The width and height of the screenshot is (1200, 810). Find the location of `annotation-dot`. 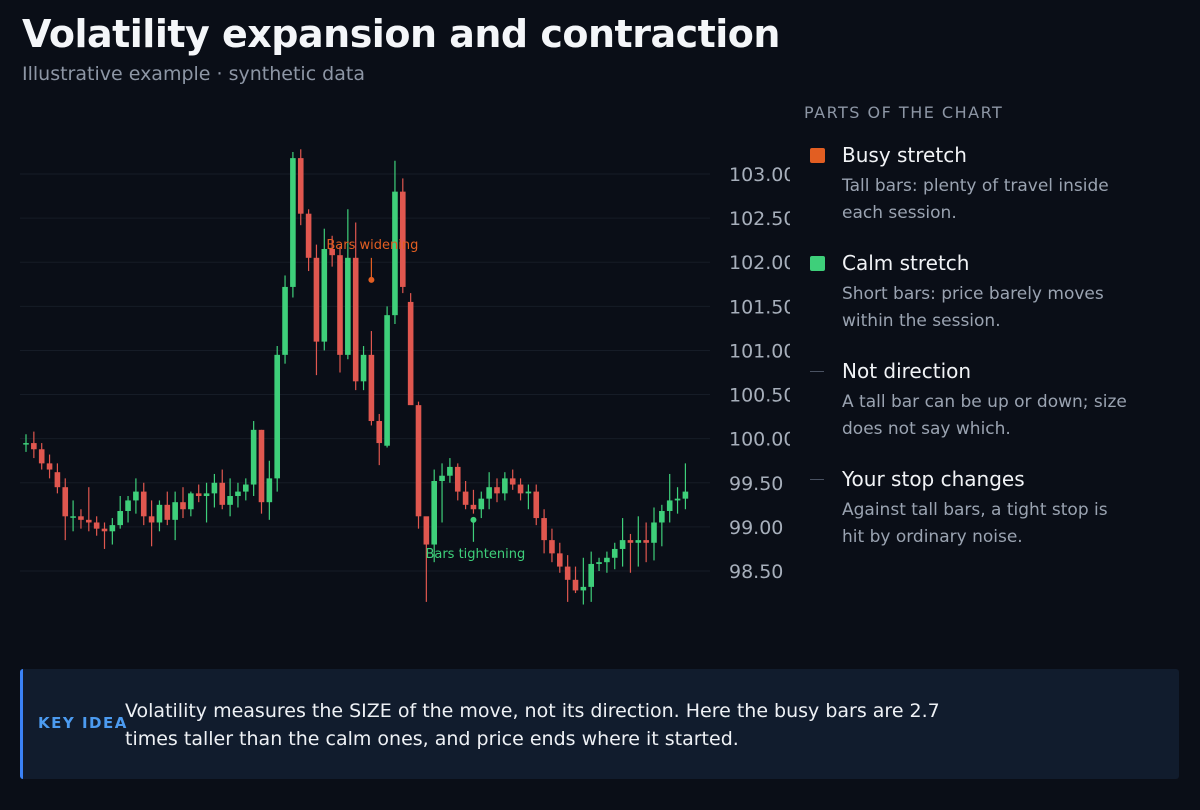

annotation-dot is located at coordinates (371, 279).